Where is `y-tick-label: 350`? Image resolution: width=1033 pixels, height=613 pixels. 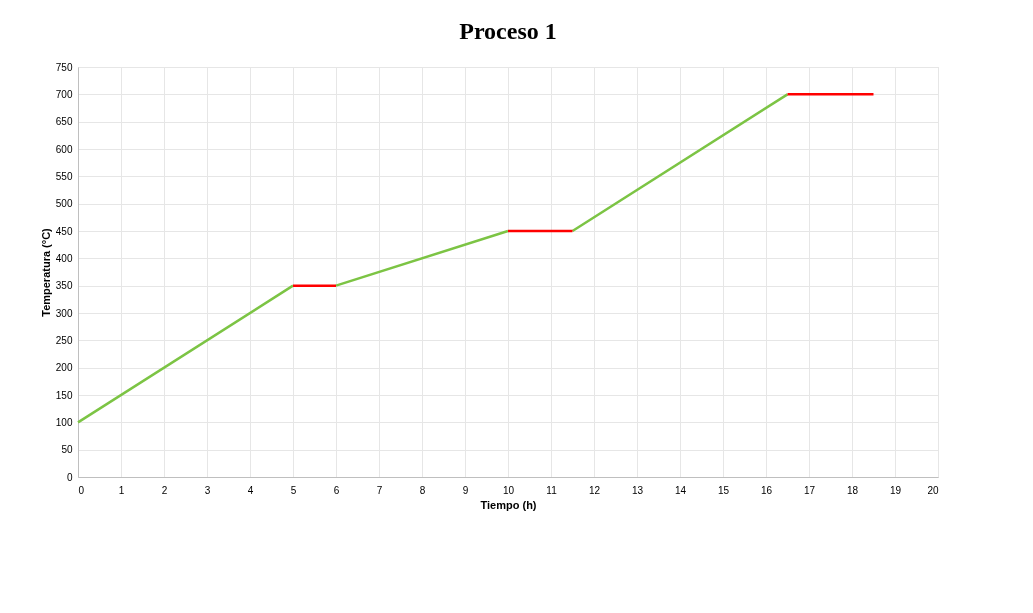 y-tick-label: 350 is located at coordinates (64, 286).